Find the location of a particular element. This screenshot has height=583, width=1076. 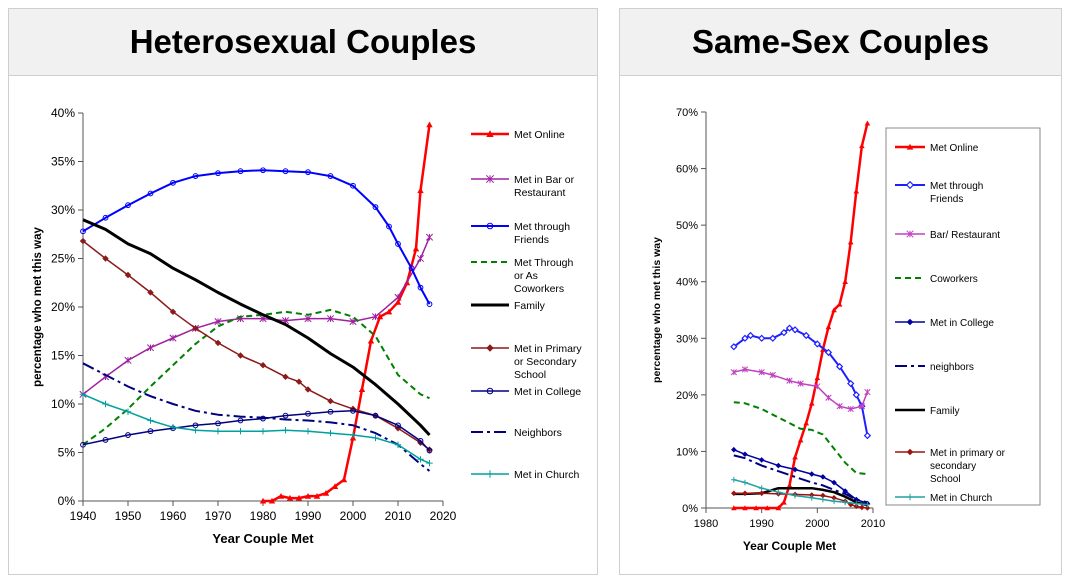

legend-label: Neighbors is located at coordinates (538, 433).